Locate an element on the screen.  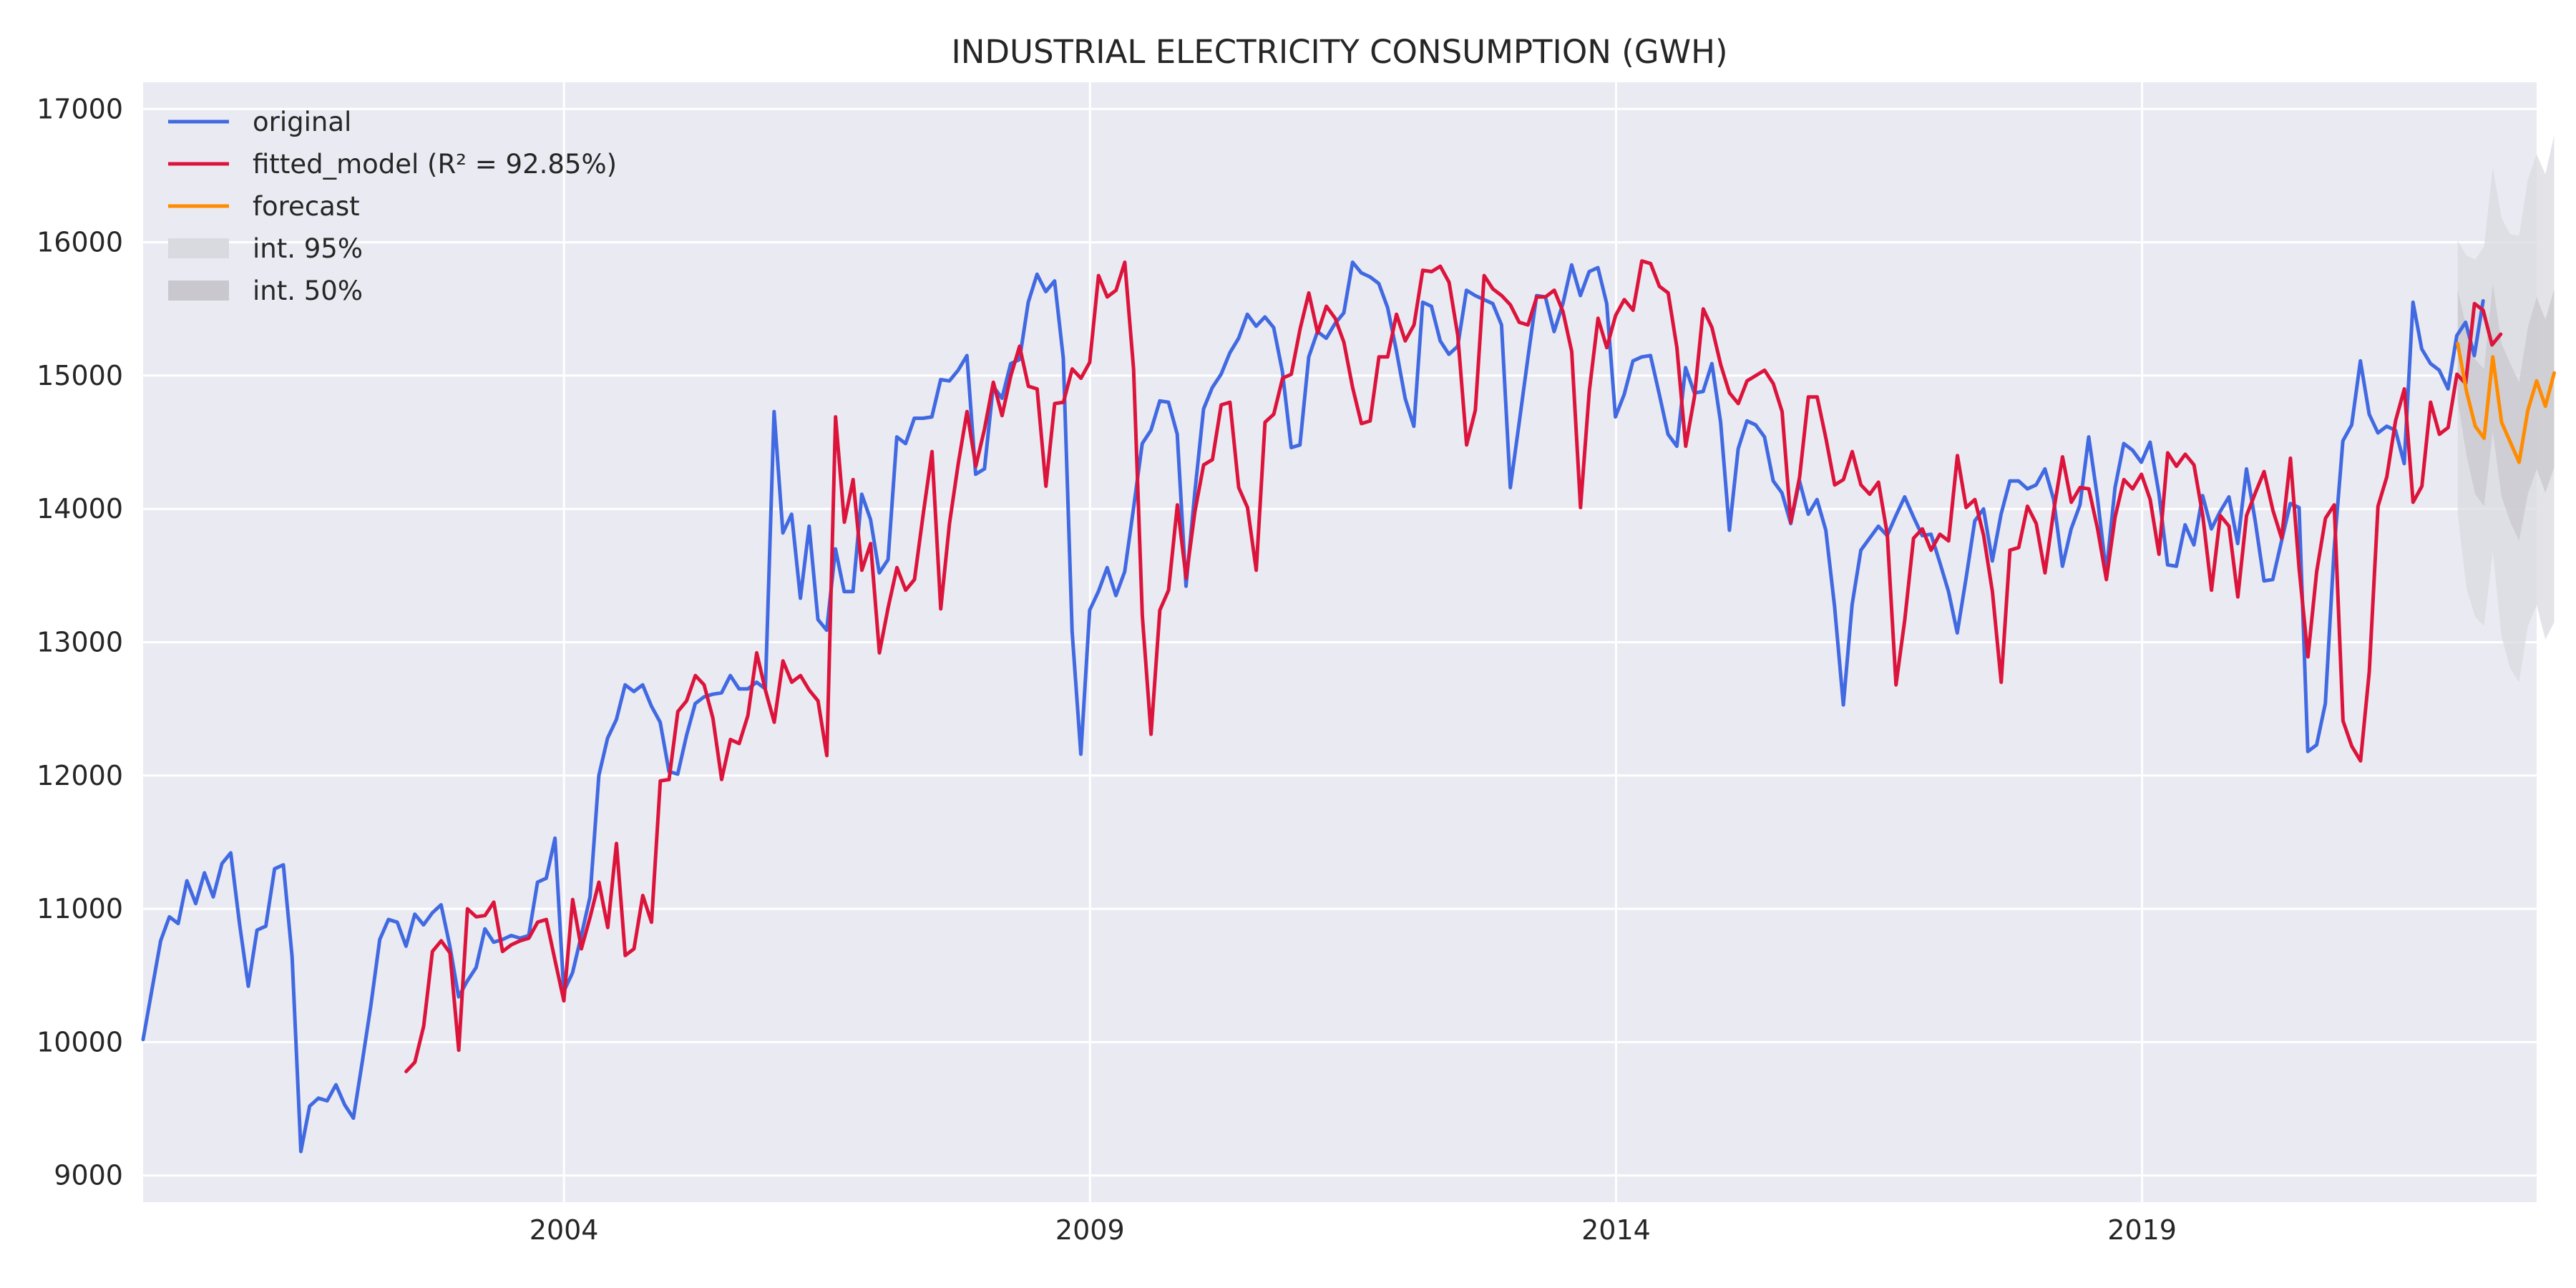
y-tick-label: 12000 is located at coordinates (79, 775).